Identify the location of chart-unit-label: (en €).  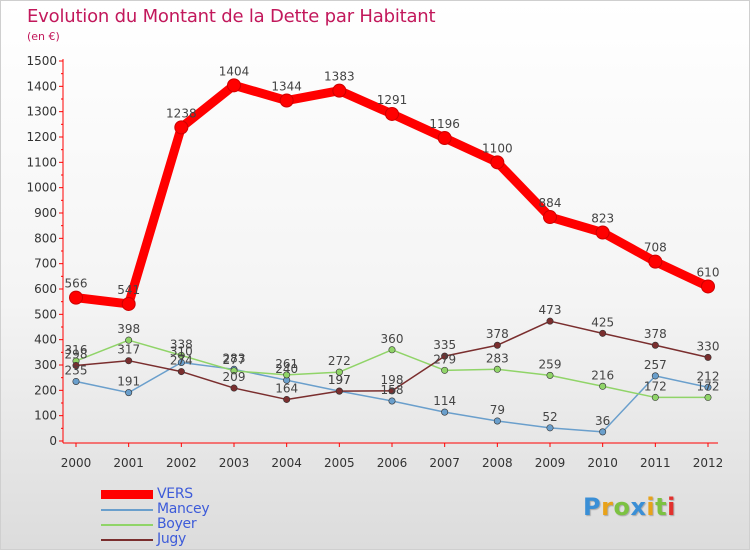
(43, 36).